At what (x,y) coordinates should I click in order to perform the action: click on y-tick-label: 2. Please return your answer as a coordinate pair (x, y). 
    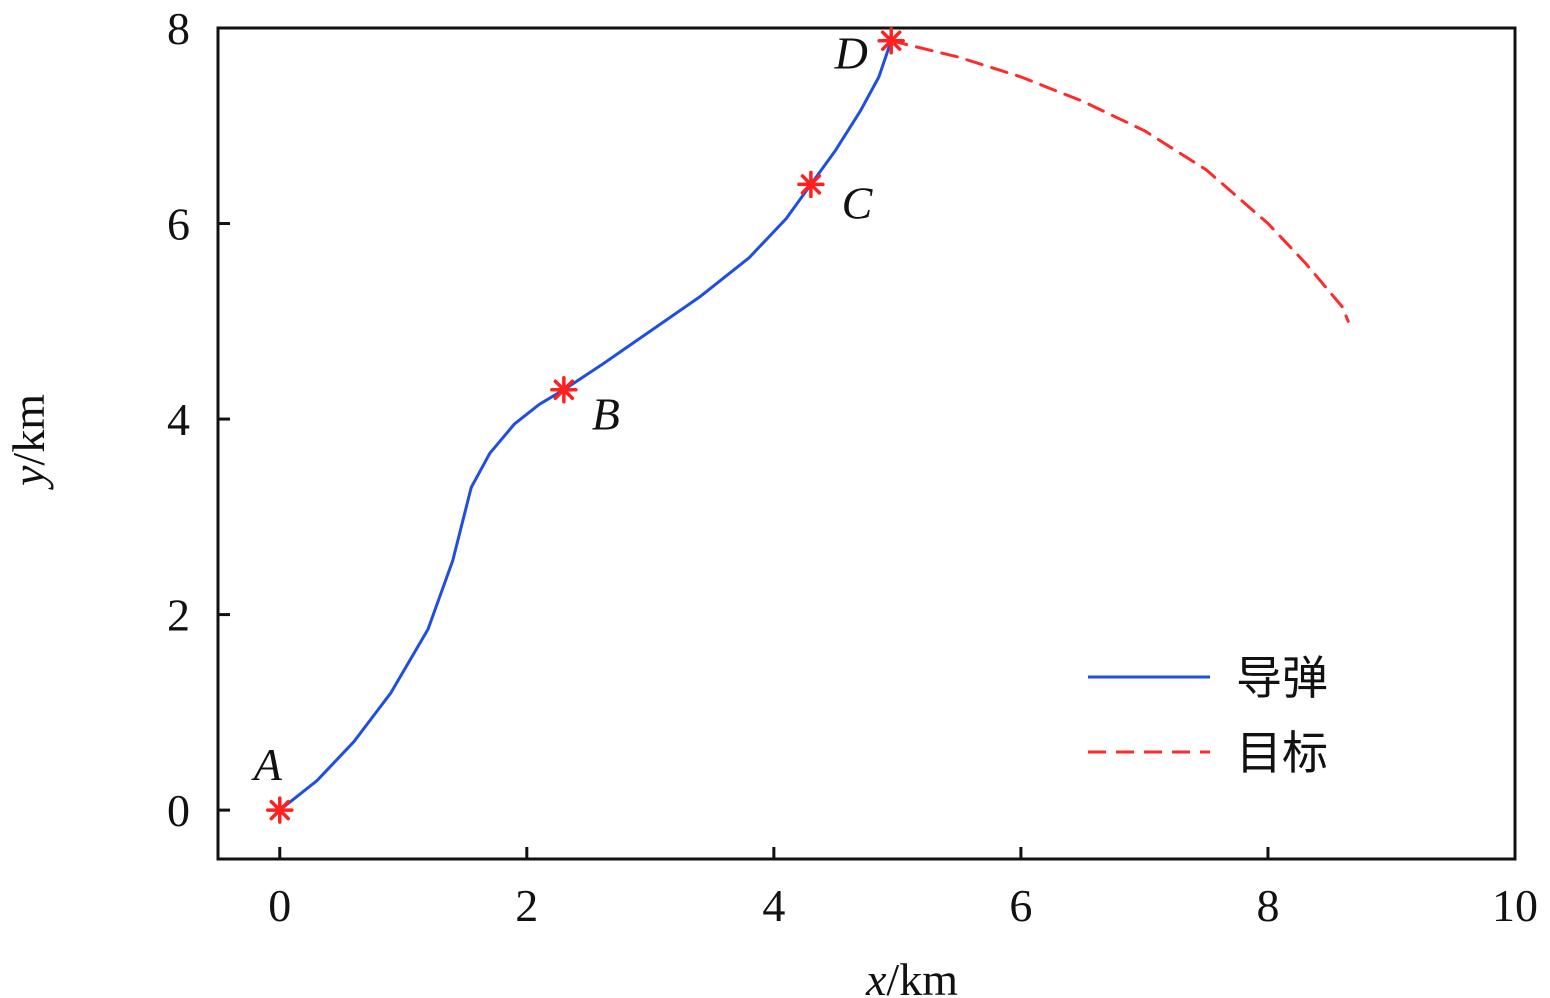
    Looking at the image, I should click on (178, 615).